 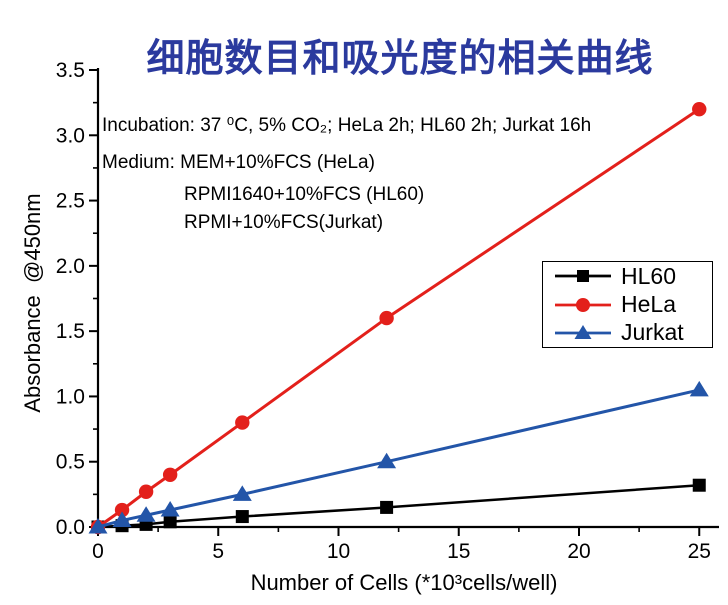 What do you see at coordinates (284, 222) in the screenshot?
I see `annotation-medium-jurkat: RPMI+10%FCS(Jurkat)` at bounding box center [284, 222].